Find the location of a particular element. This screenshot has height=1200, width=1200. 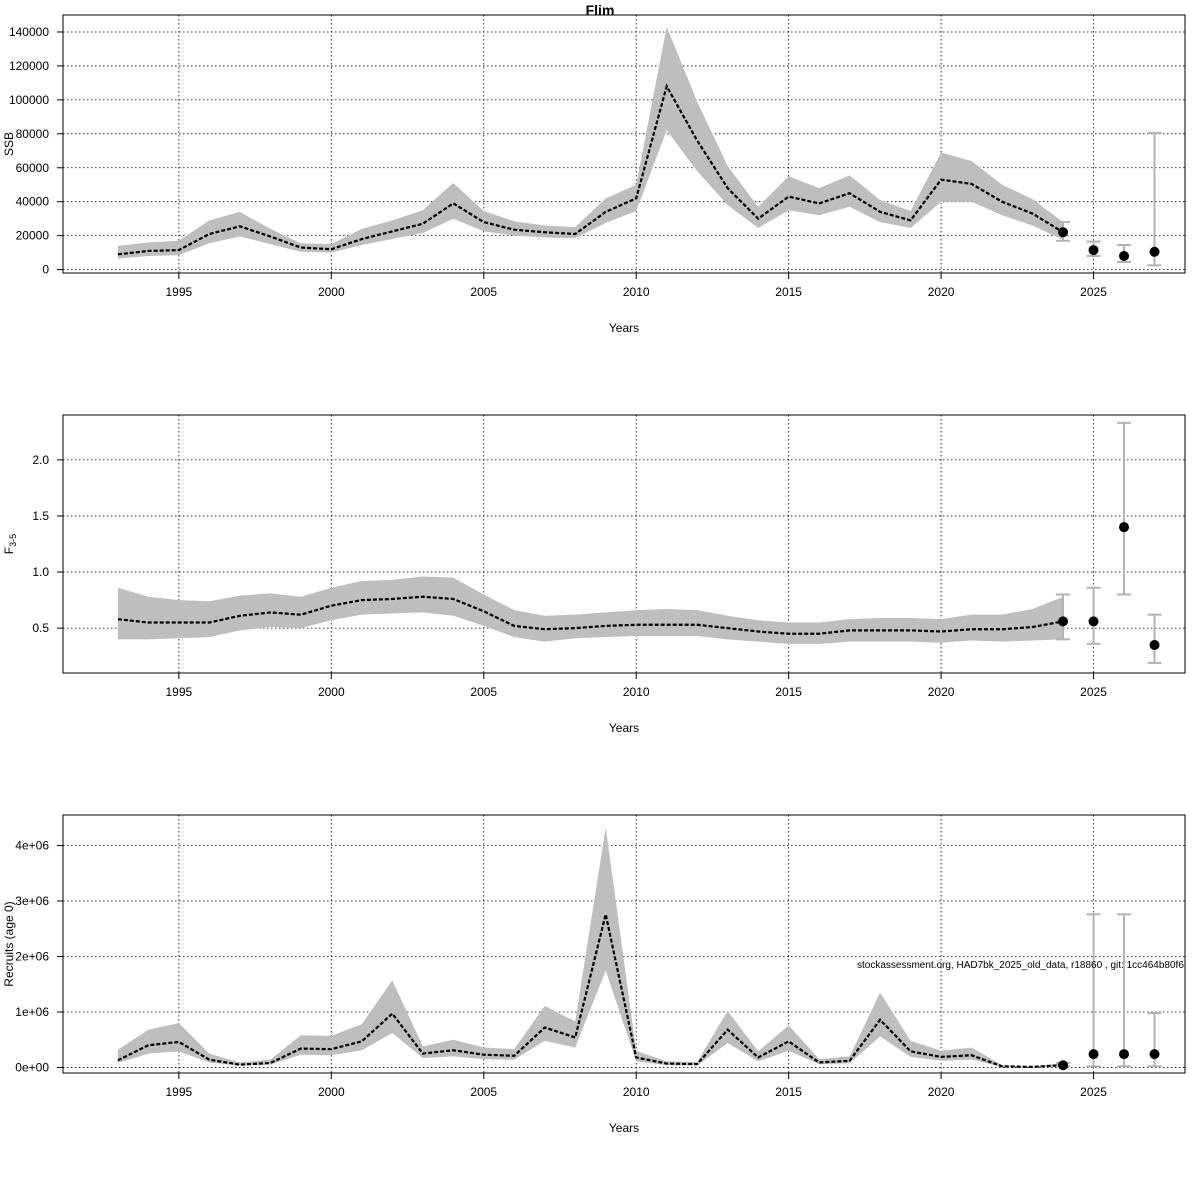

y-axis-title: Recruits (age 0) is located at coordinates (9, 943).